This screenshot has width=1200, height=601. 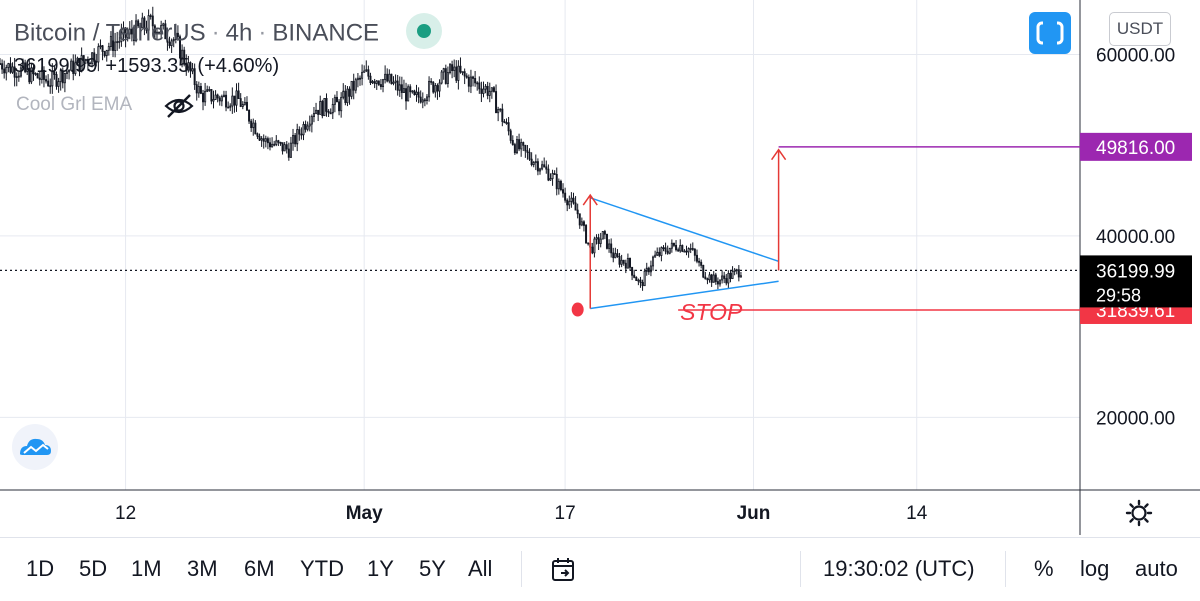 What do you see at coordinates (146, 568) in the screenshot?
I see `range-1m: 1M` at bounding box center [146, 568].